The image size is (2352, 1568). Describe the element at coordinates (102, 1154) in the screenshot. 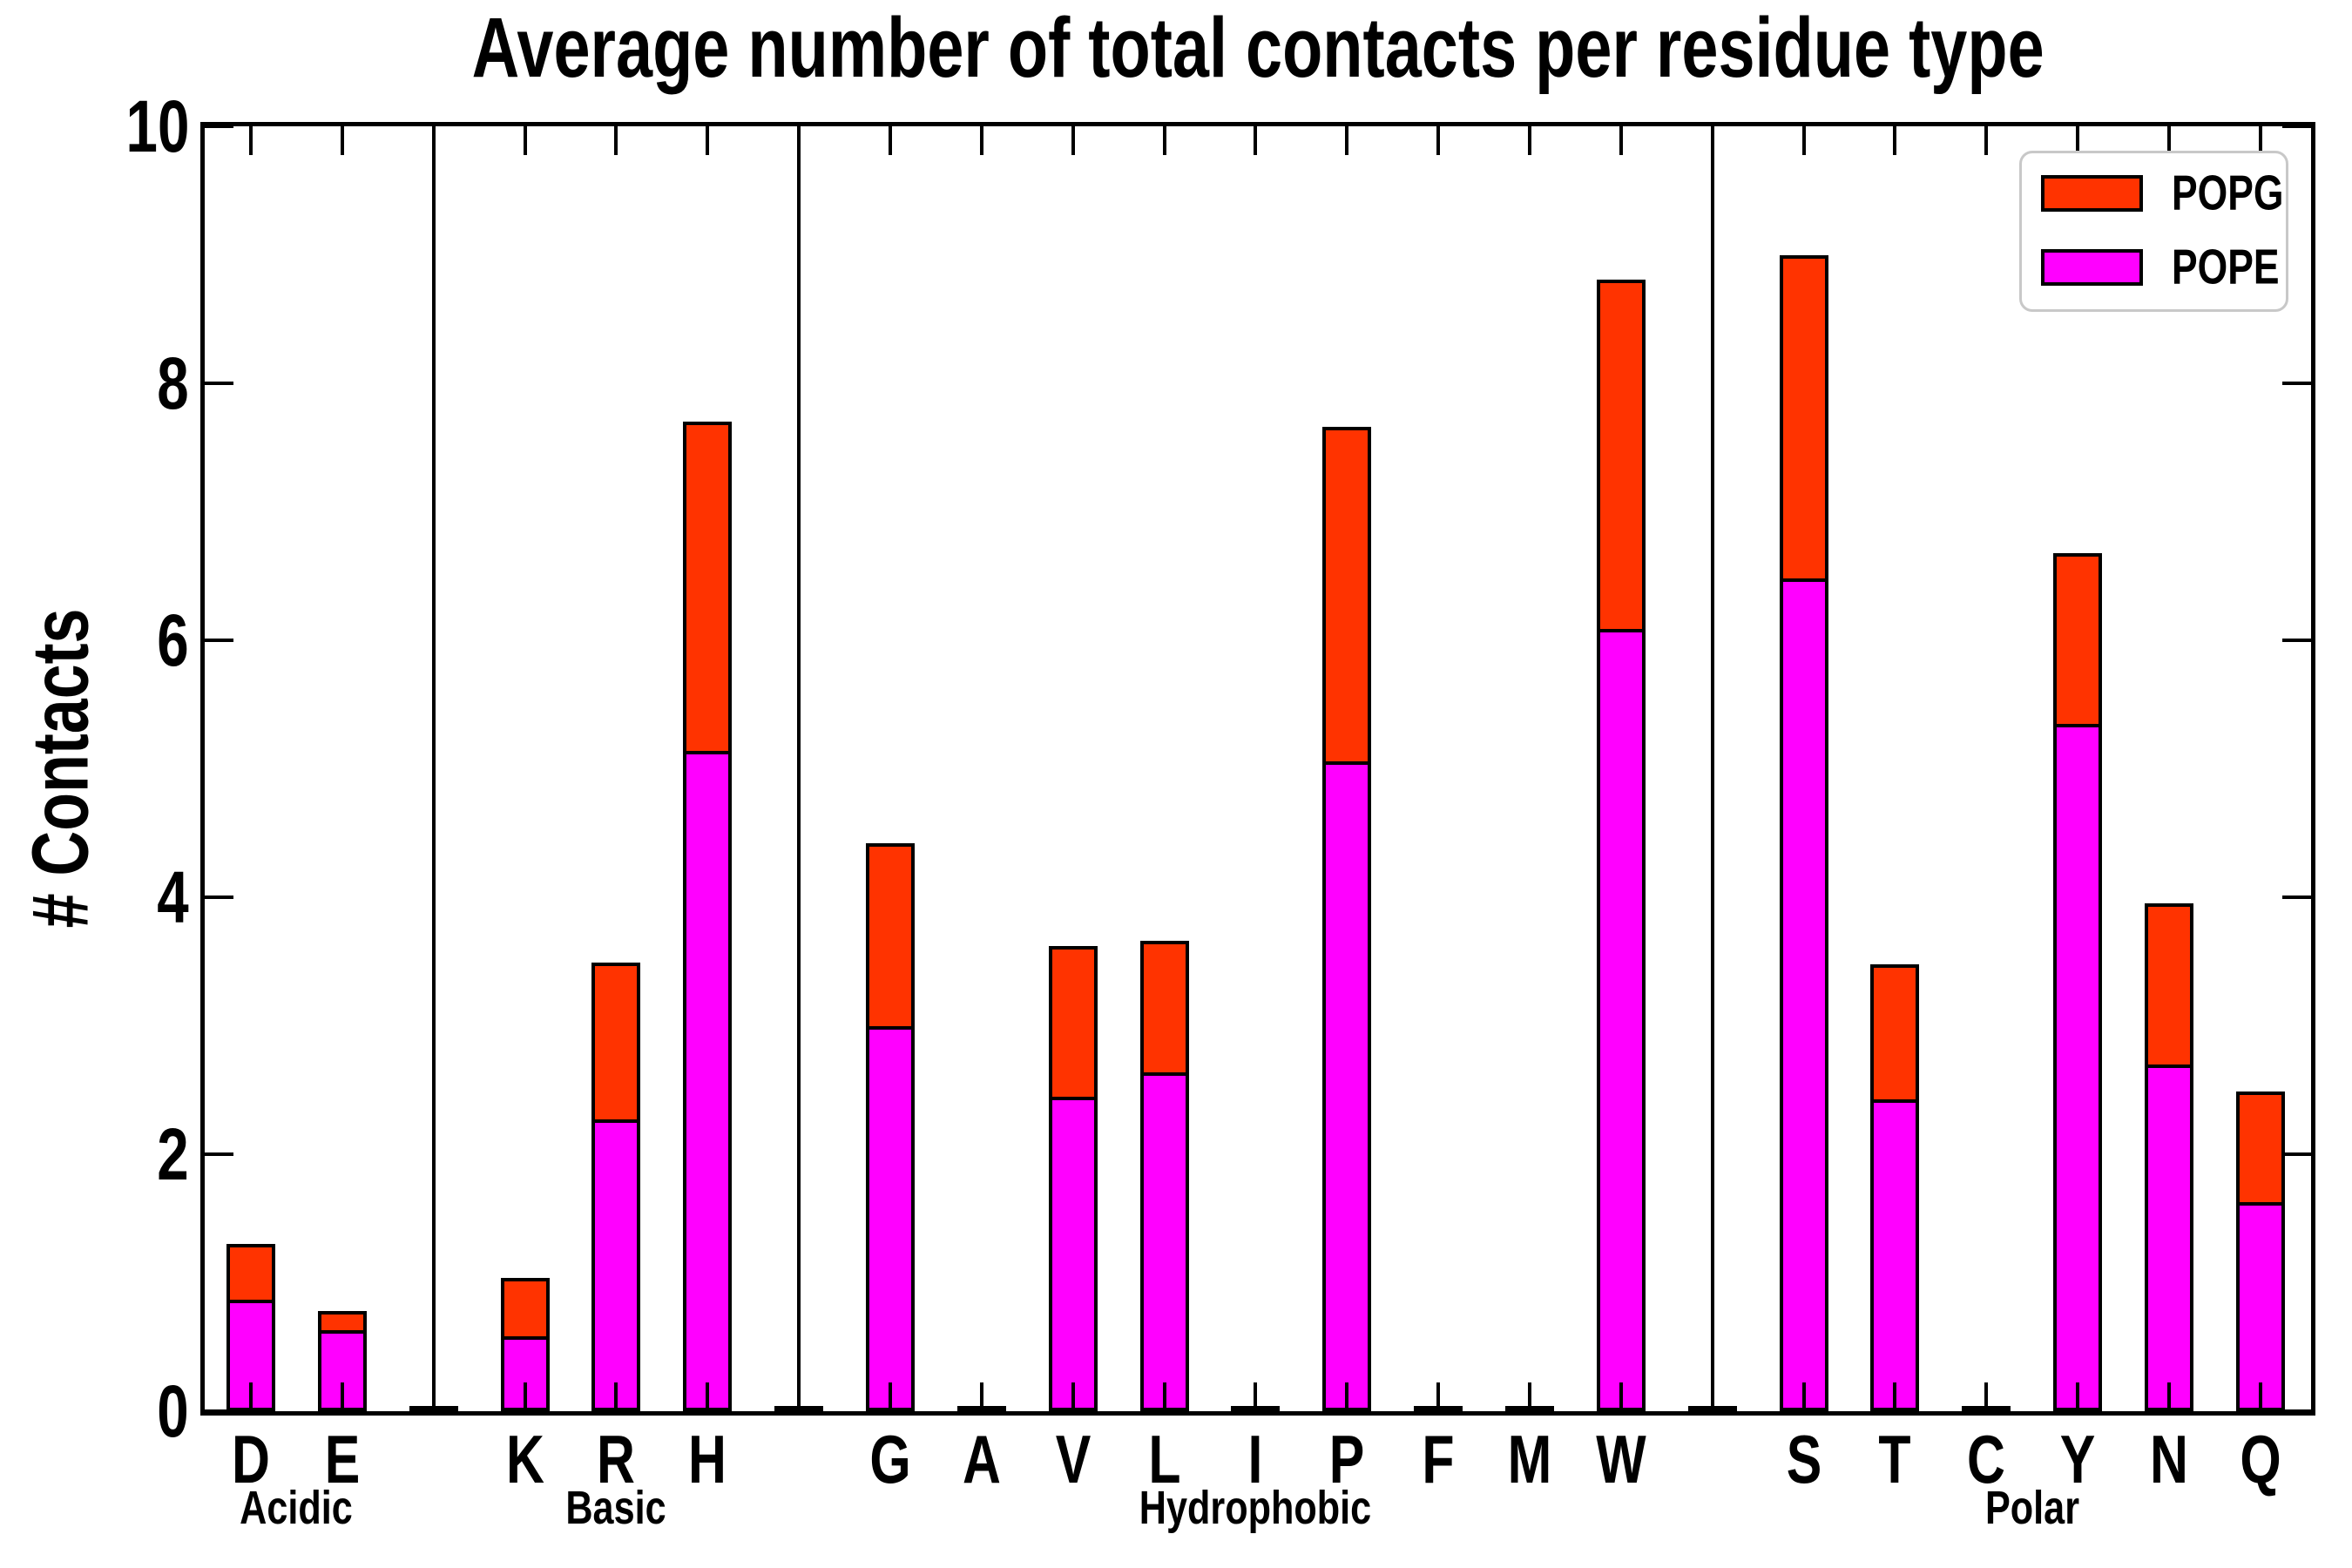

I see `y-tick-label-2: 2` at that location.